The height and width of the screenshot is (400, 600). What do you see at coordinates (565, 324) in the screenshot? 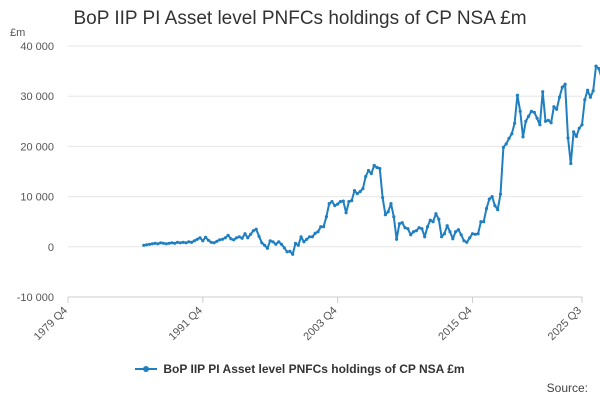
I see `x-tick-label: 2025 Q3` at bounding box center [565, 324].